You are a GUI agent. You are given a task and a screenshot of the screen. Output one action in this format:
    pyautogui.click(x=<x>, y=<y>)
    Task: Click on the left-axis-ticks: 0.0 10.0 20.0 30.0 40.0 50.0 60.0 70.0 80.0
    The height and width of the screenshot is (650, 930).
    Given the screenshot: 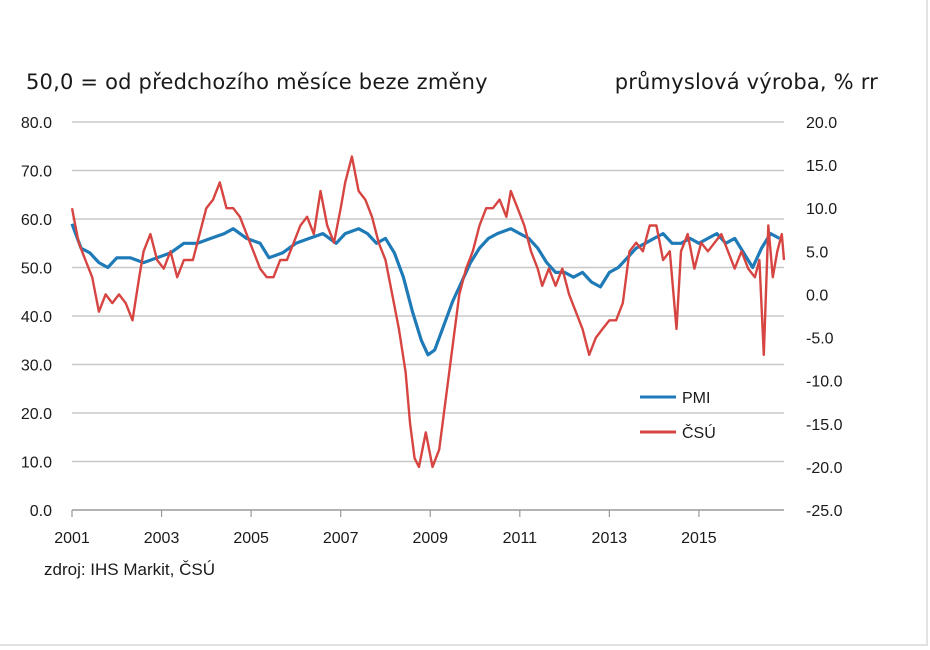 What is the action you would take?
    pyautogui.click(x=36, y=317)
    